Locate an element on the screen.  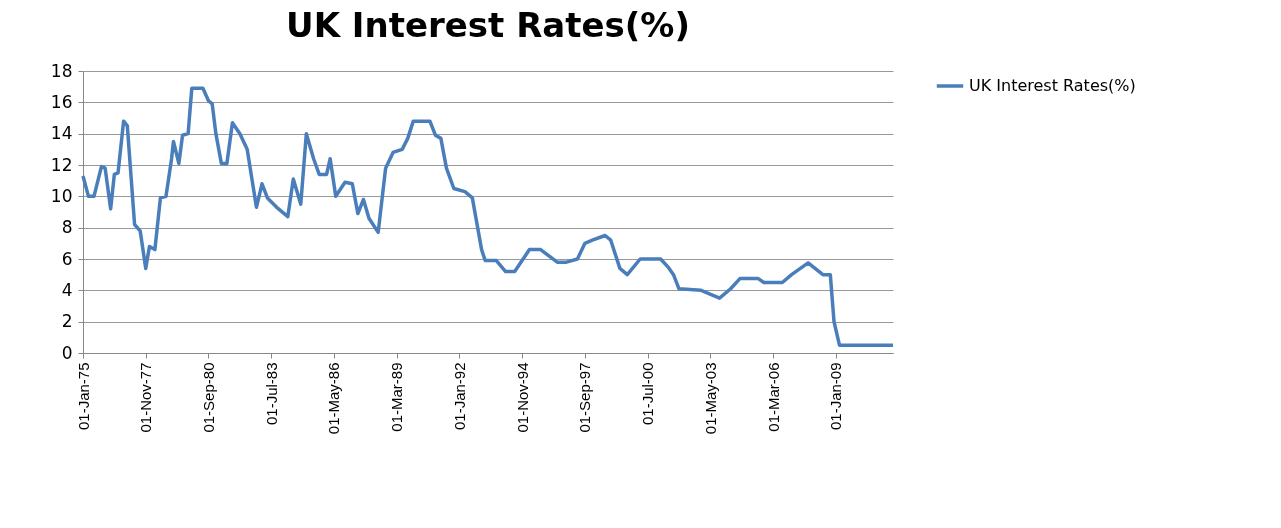
x-tick-label: 01-Jan-92 is located at coordinates (459, 396).